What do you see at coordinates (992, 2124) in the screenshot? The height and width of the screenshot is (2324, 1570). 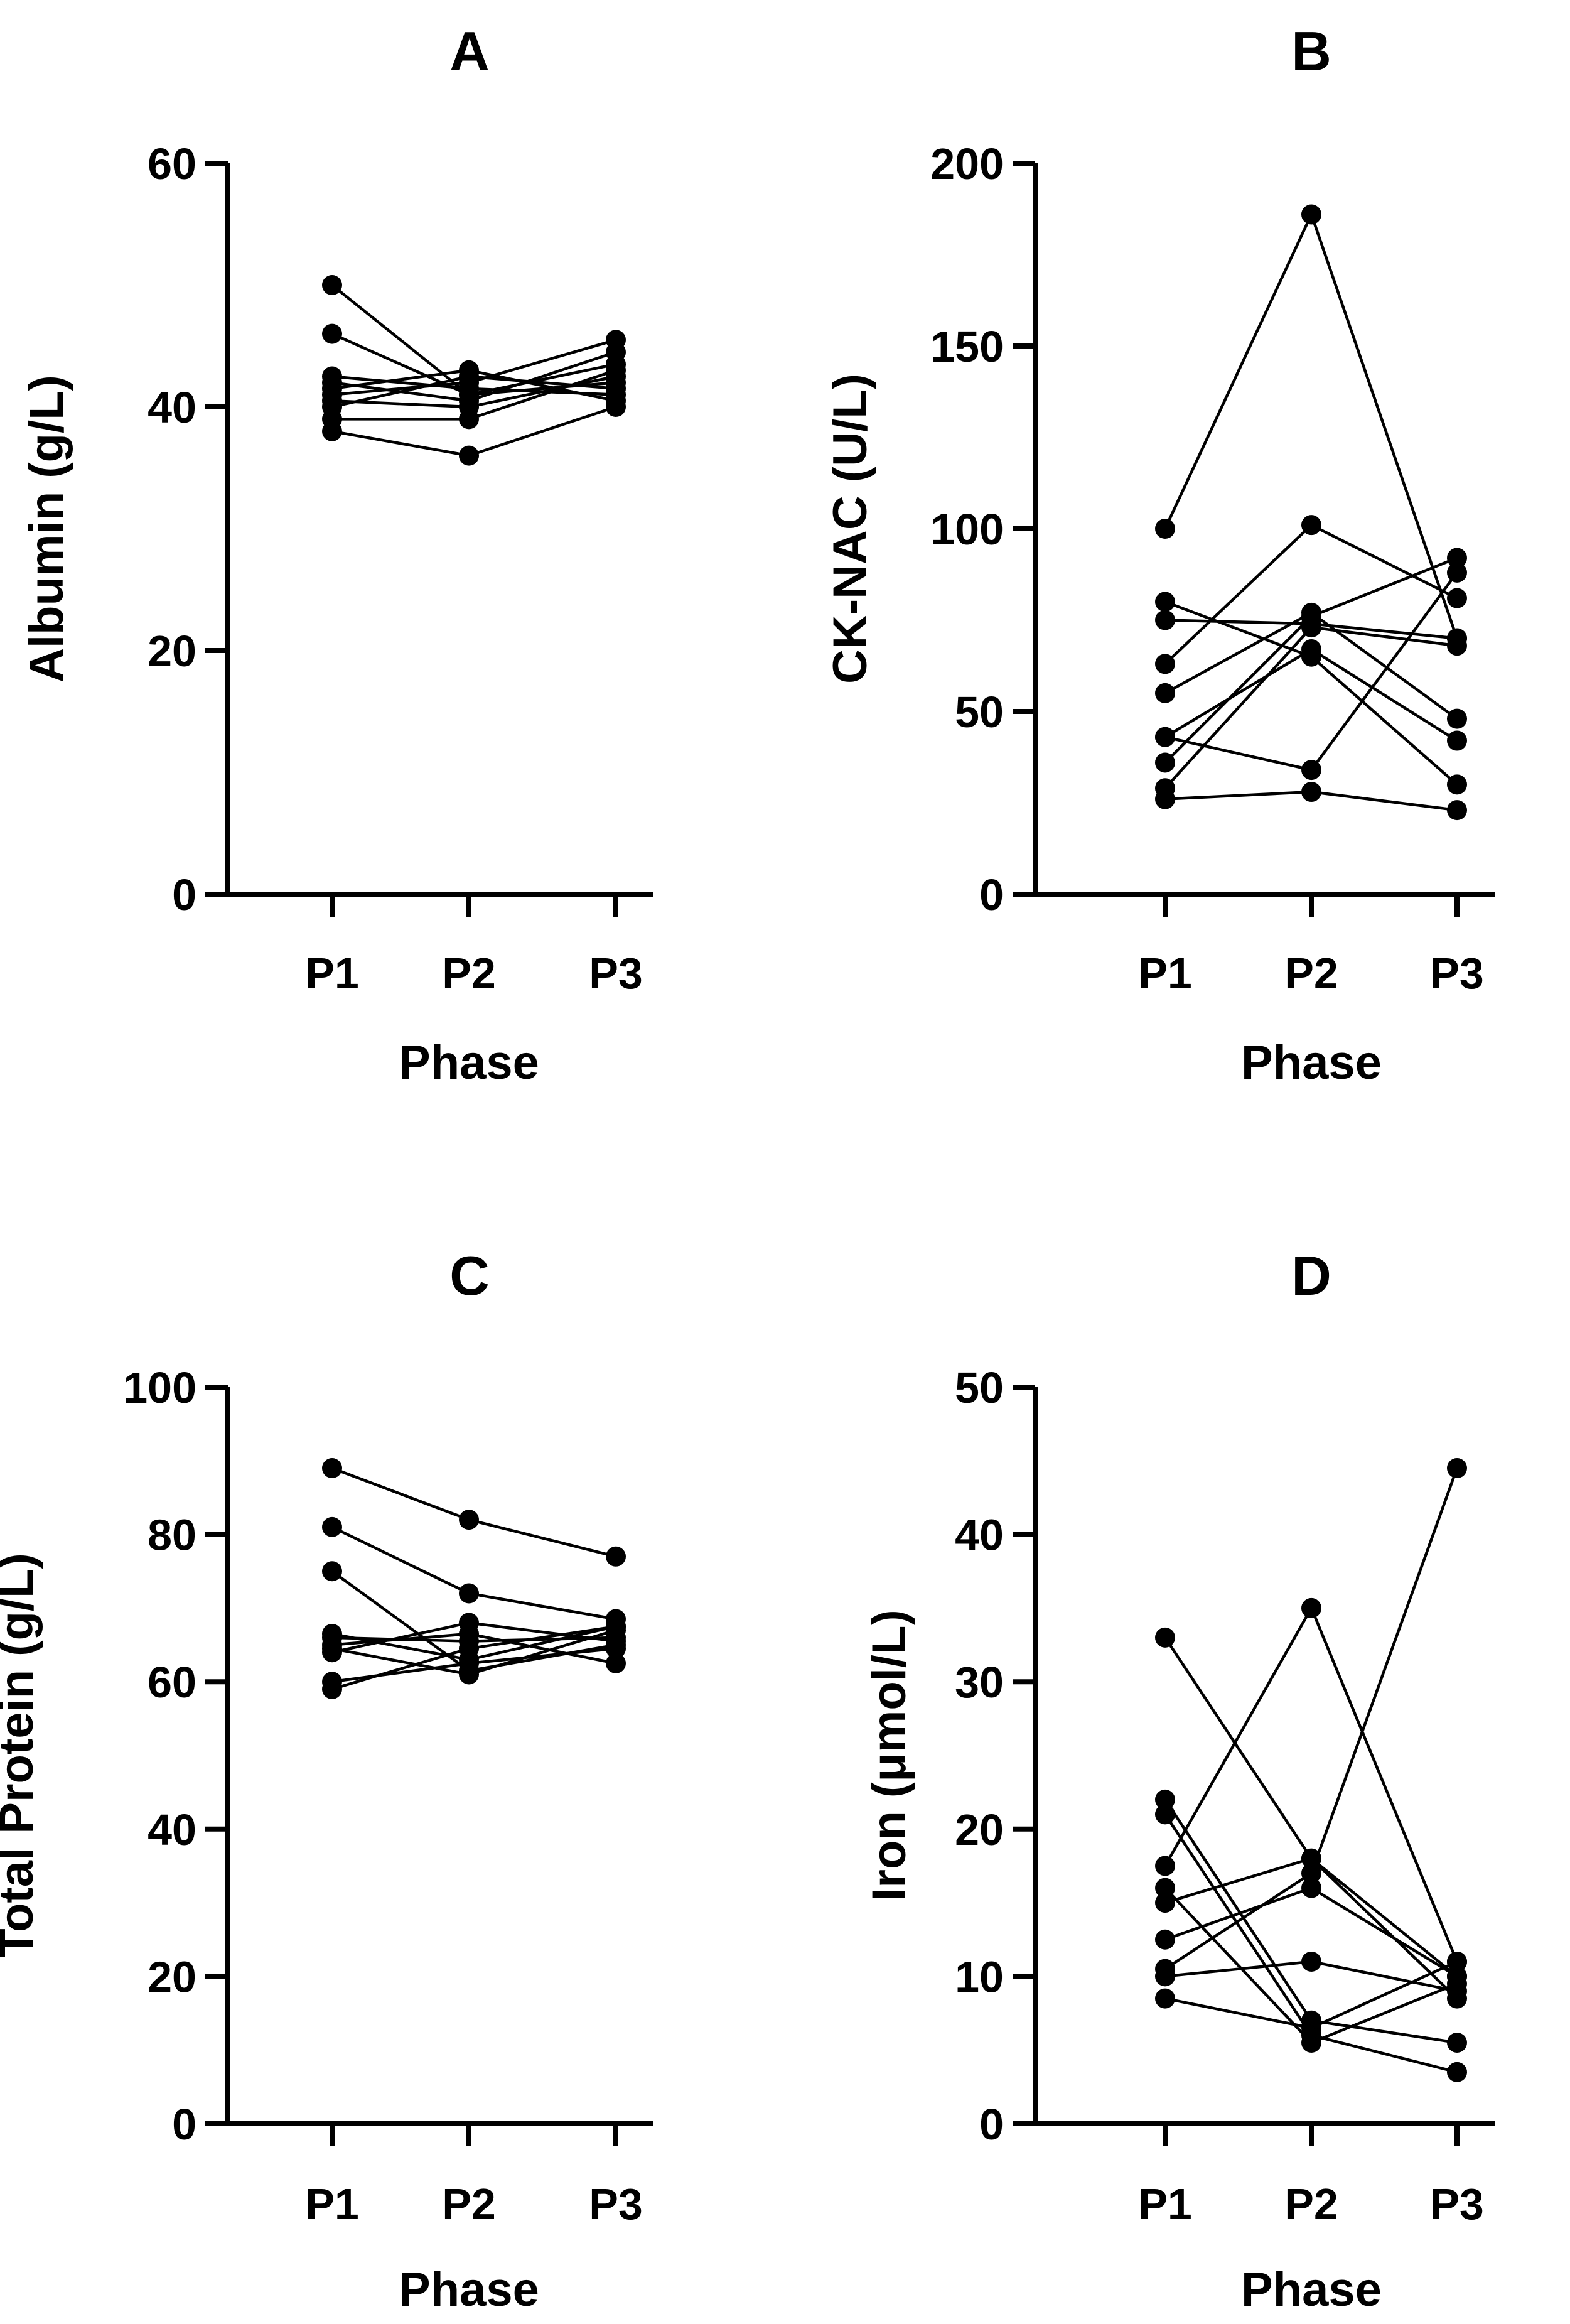 I see `y-tick-label-d: 0` at bounding box center [992, 2124].